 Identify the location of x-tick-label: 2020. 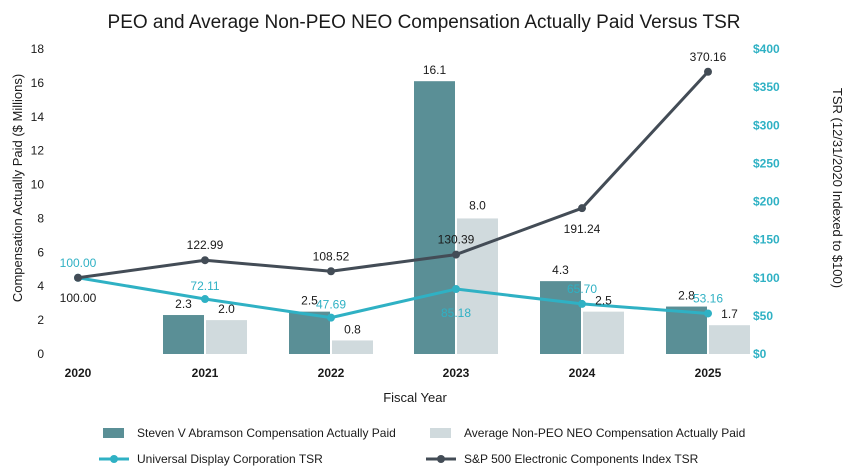
(78, 373).